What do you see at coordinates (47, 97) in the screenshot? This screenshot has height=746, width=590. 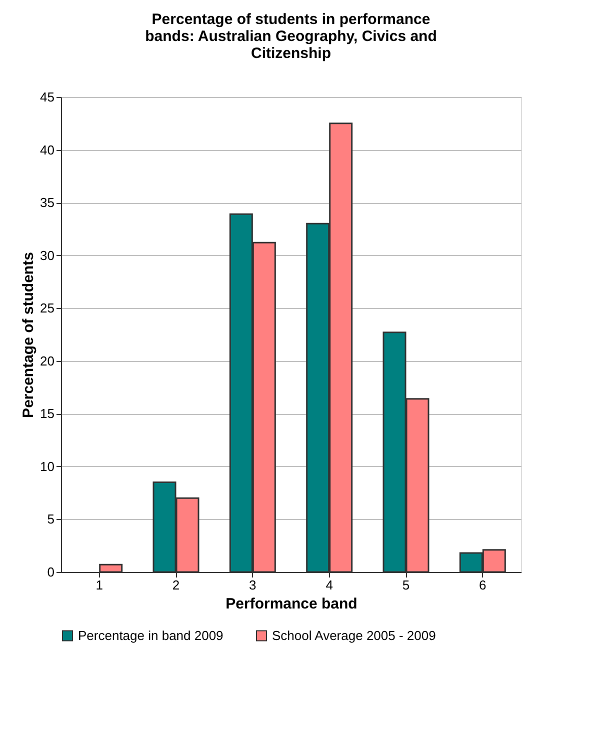 I see `y-tick-label: 45` at bounding box center [47, 97].